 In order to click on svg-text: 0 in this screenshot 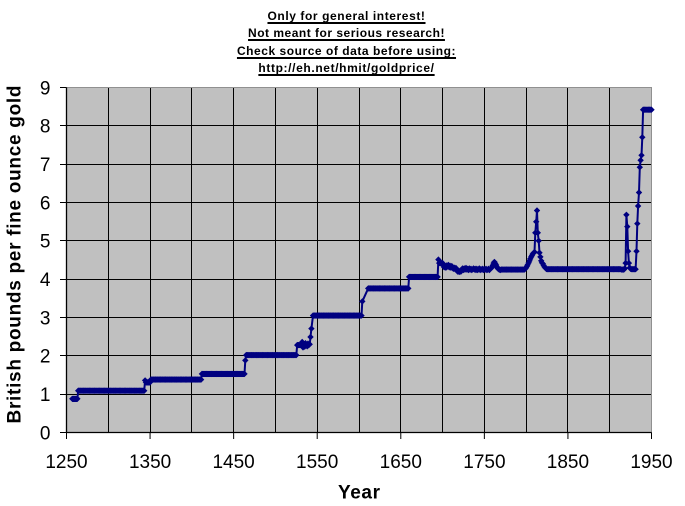, I will do `click(45, 433)`.